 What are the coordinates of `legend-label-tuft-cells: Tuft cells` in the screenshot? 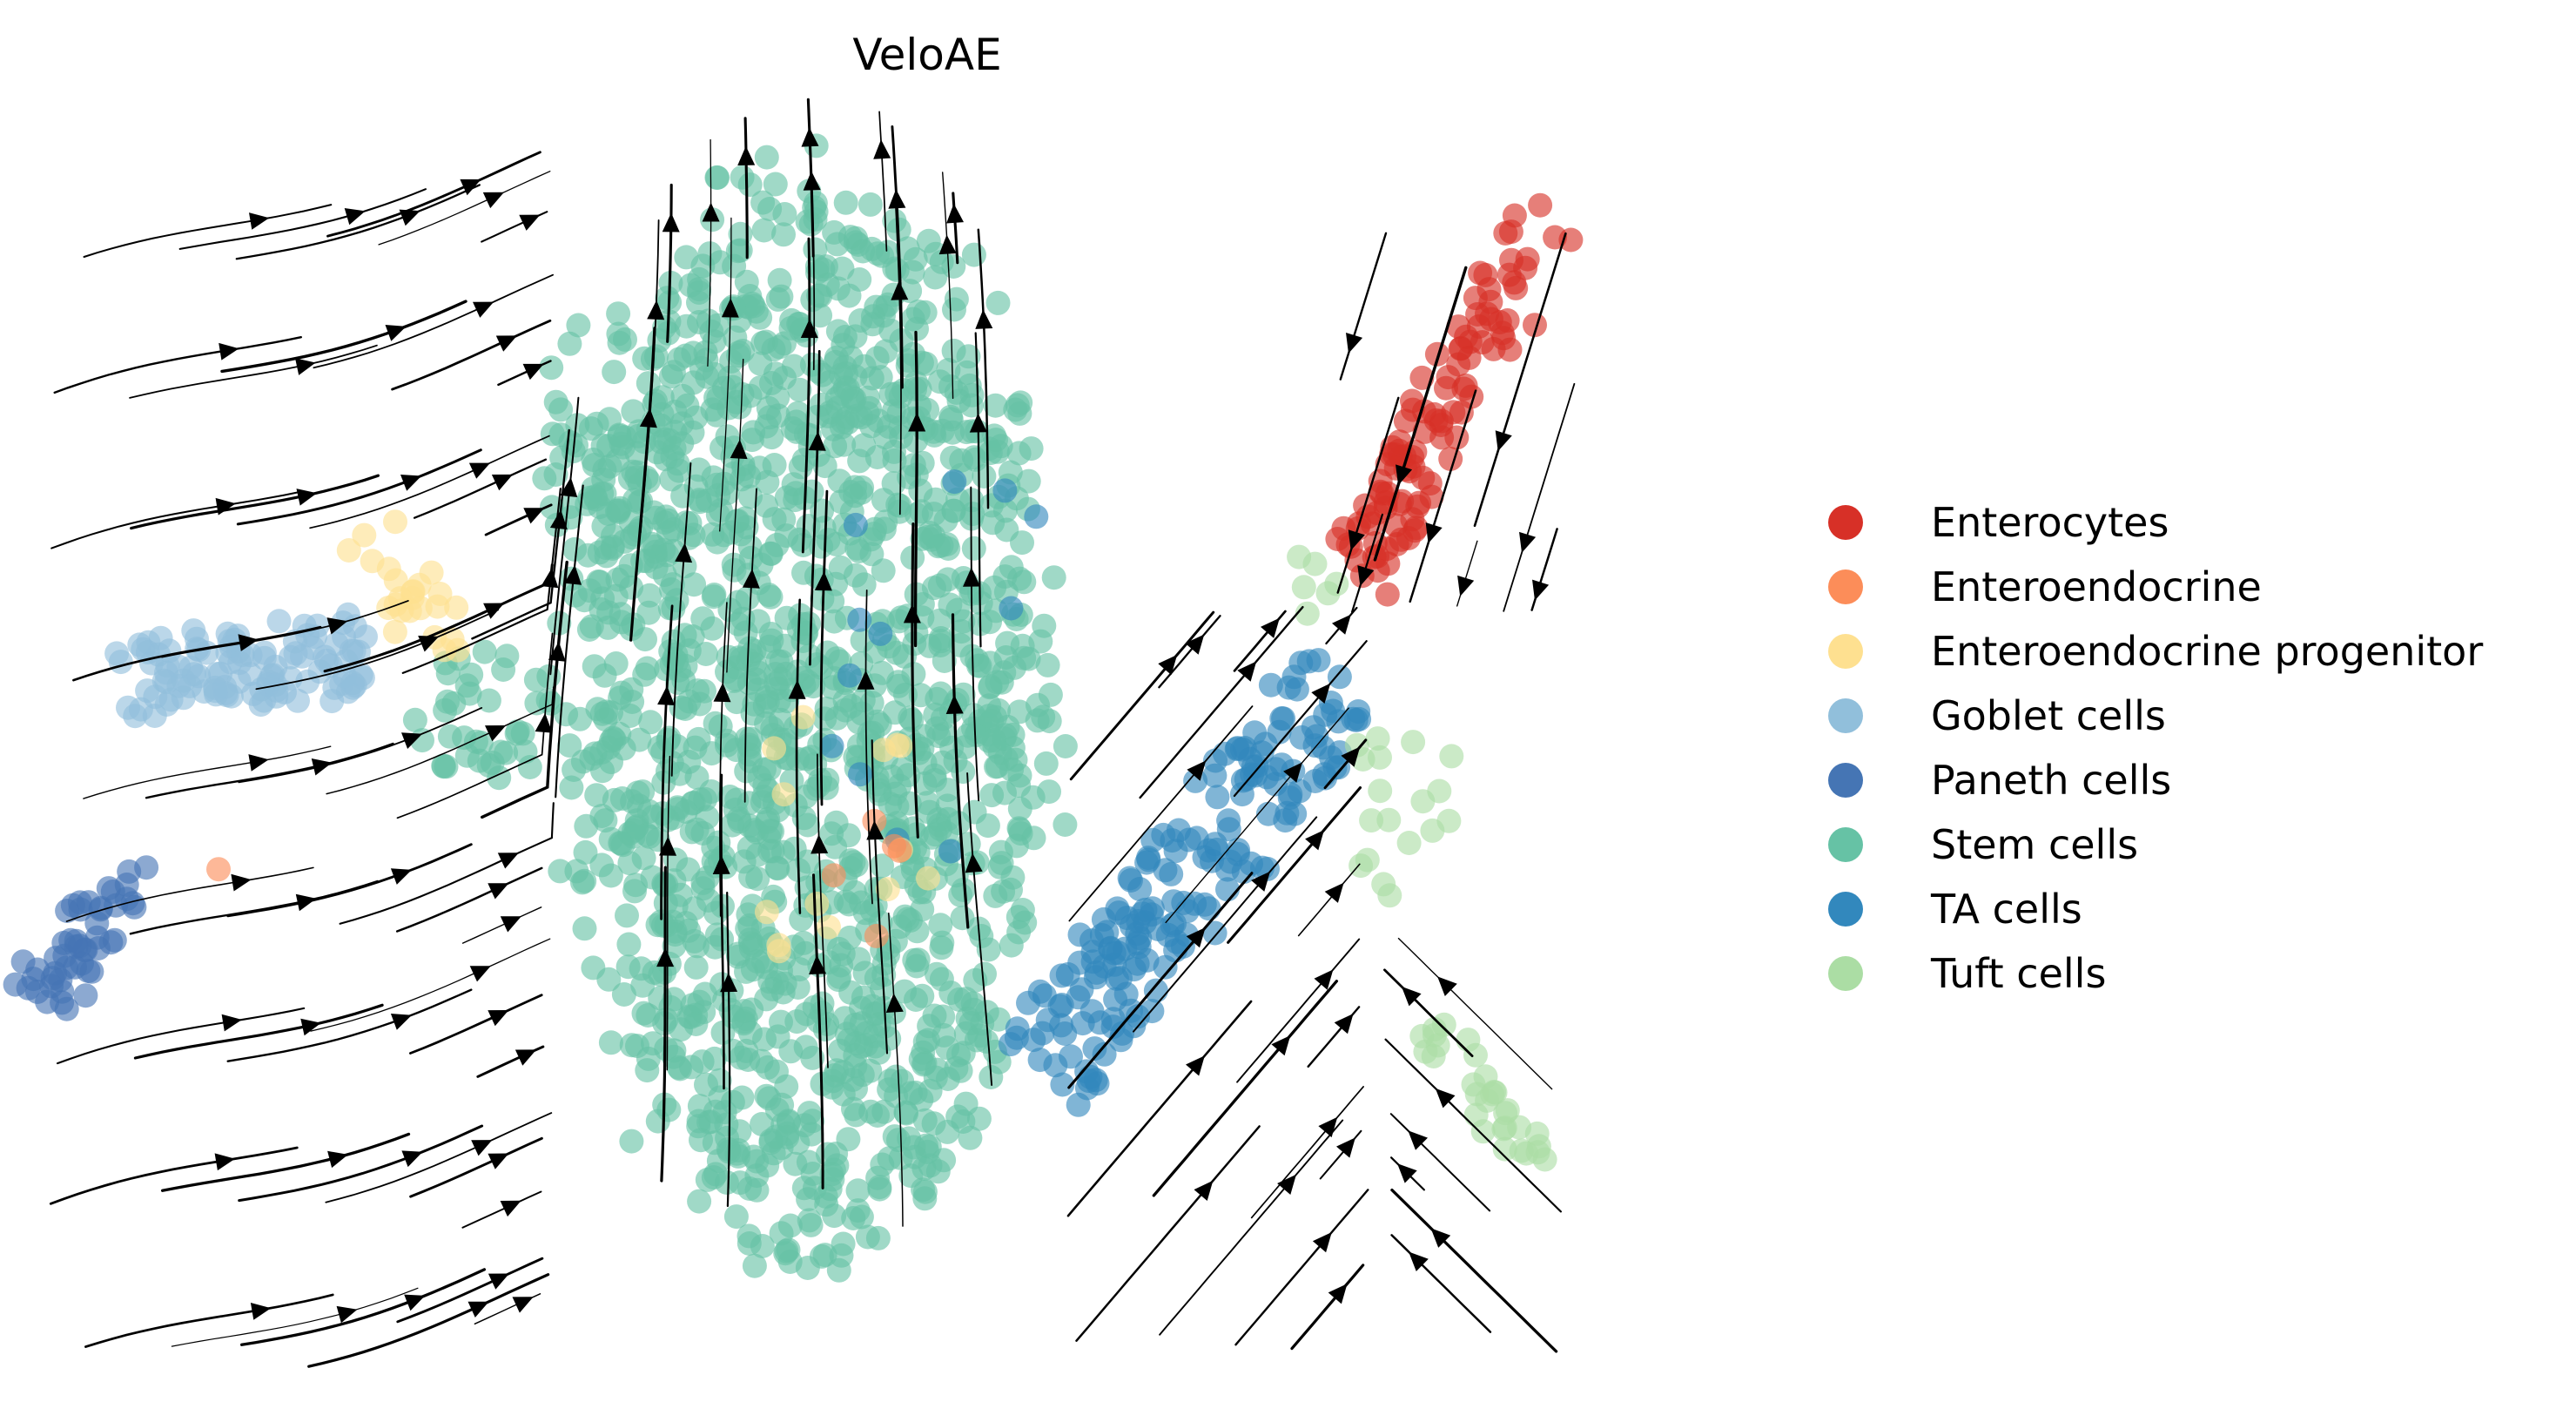 It's located at (2018, 973).